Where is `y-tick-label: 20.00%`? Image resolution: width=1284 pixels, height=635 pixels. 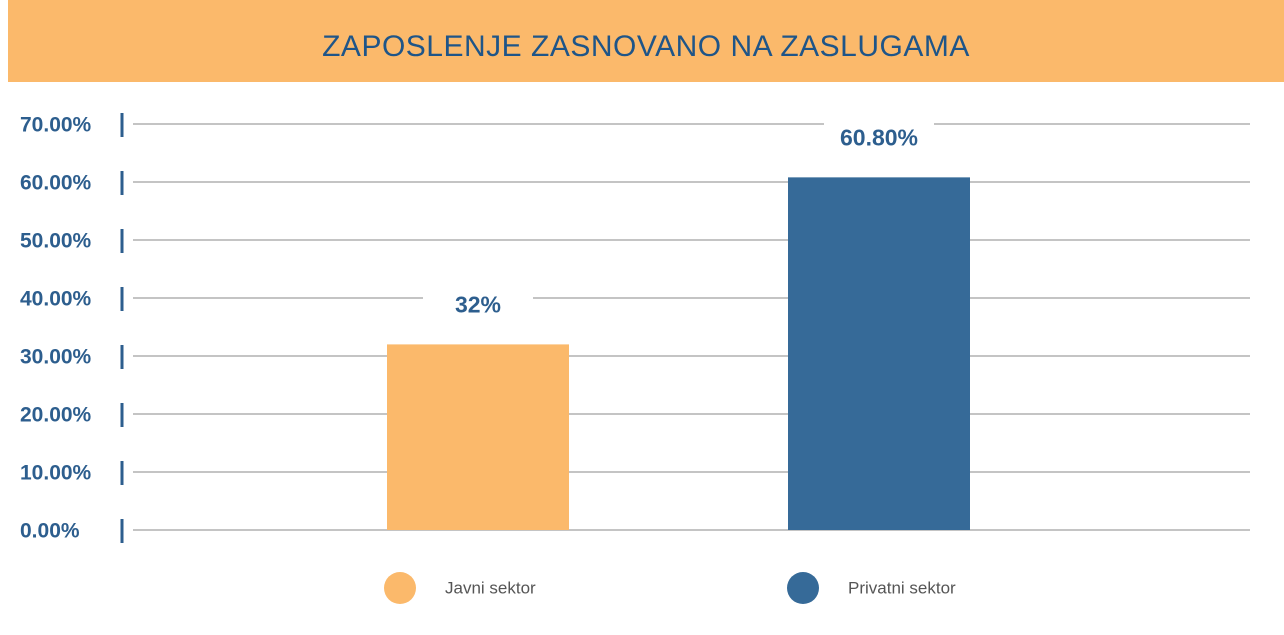 y-tick-label: 20.00% is located at coordinates (56, 415).